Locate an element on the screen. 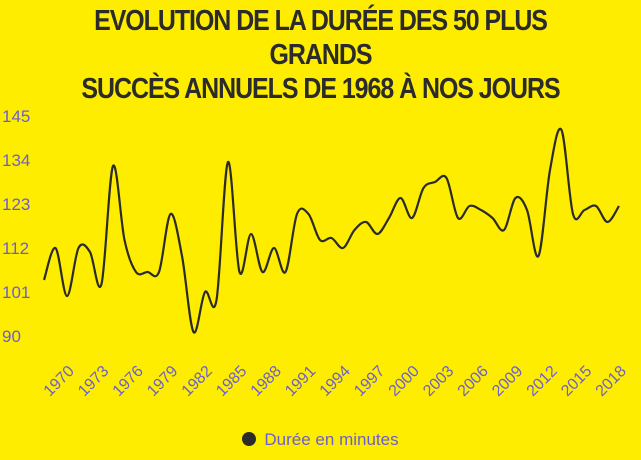 This screenshot has width=641, height=460. y-tick-label: 112 is located at coordinates (15, 248).